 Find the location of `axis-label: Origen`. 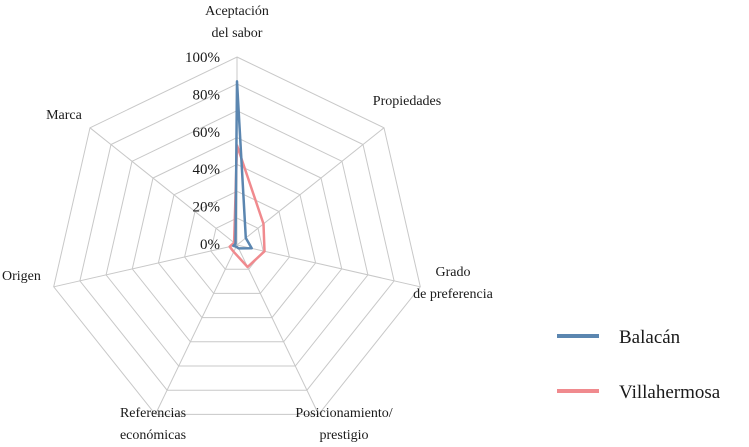

axis-label: Origen is located at coordinates (21, 276).